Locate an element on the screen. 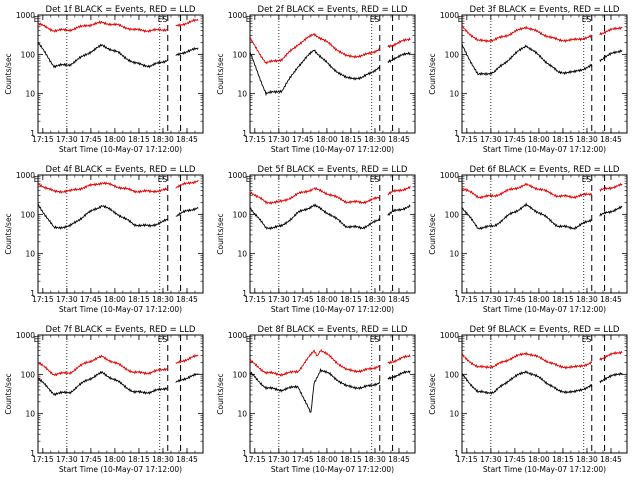  panel-title: Det 4f BLACK = Events, RED = LLD is located at coordinates (121, 170).